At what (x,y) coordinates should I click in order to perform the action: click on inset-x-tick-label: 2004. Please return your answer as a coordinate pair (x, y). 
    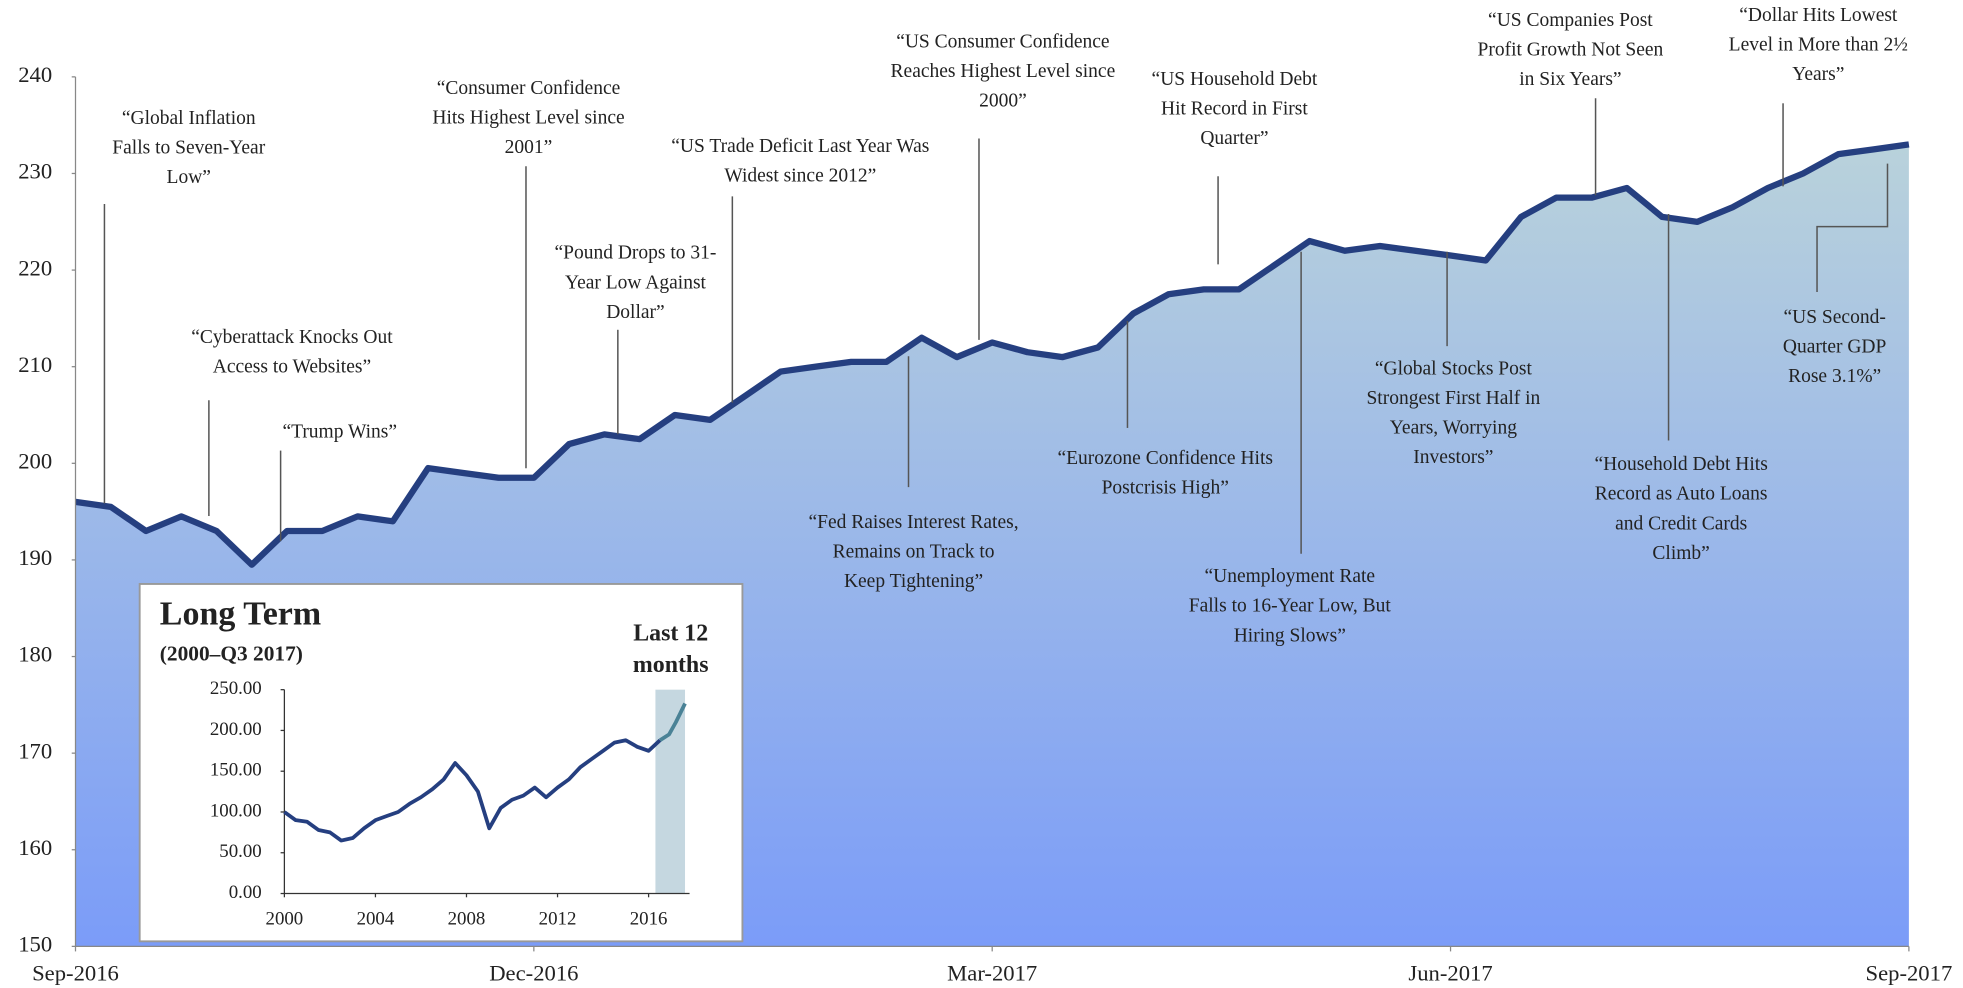
    Looking at the image, I should click on (376, 918).